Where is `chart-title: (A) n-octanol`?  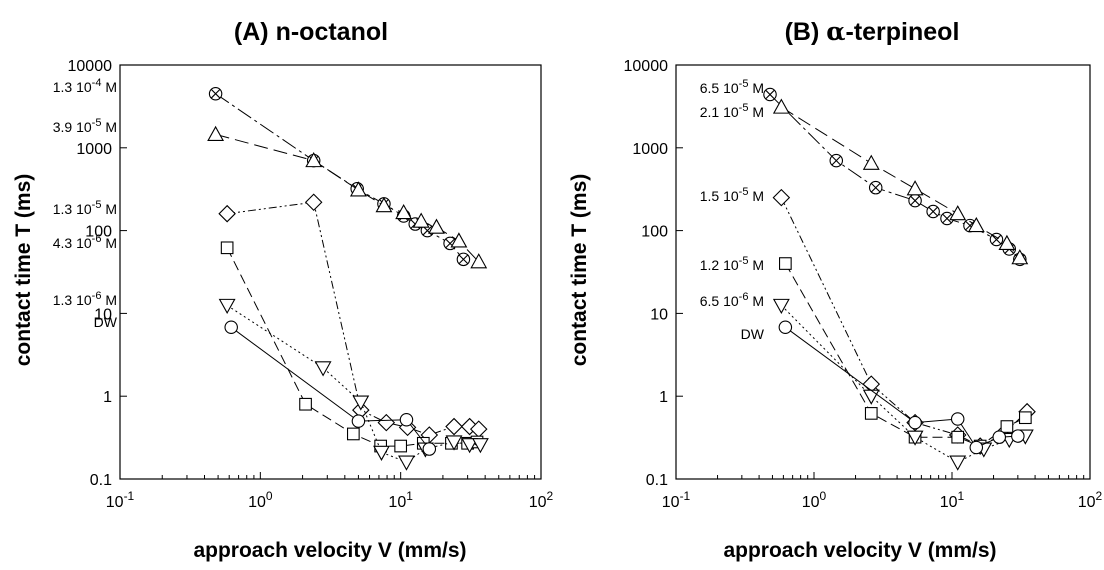
chart-title: (A) n-octanol is located at coordinates (311, 32).